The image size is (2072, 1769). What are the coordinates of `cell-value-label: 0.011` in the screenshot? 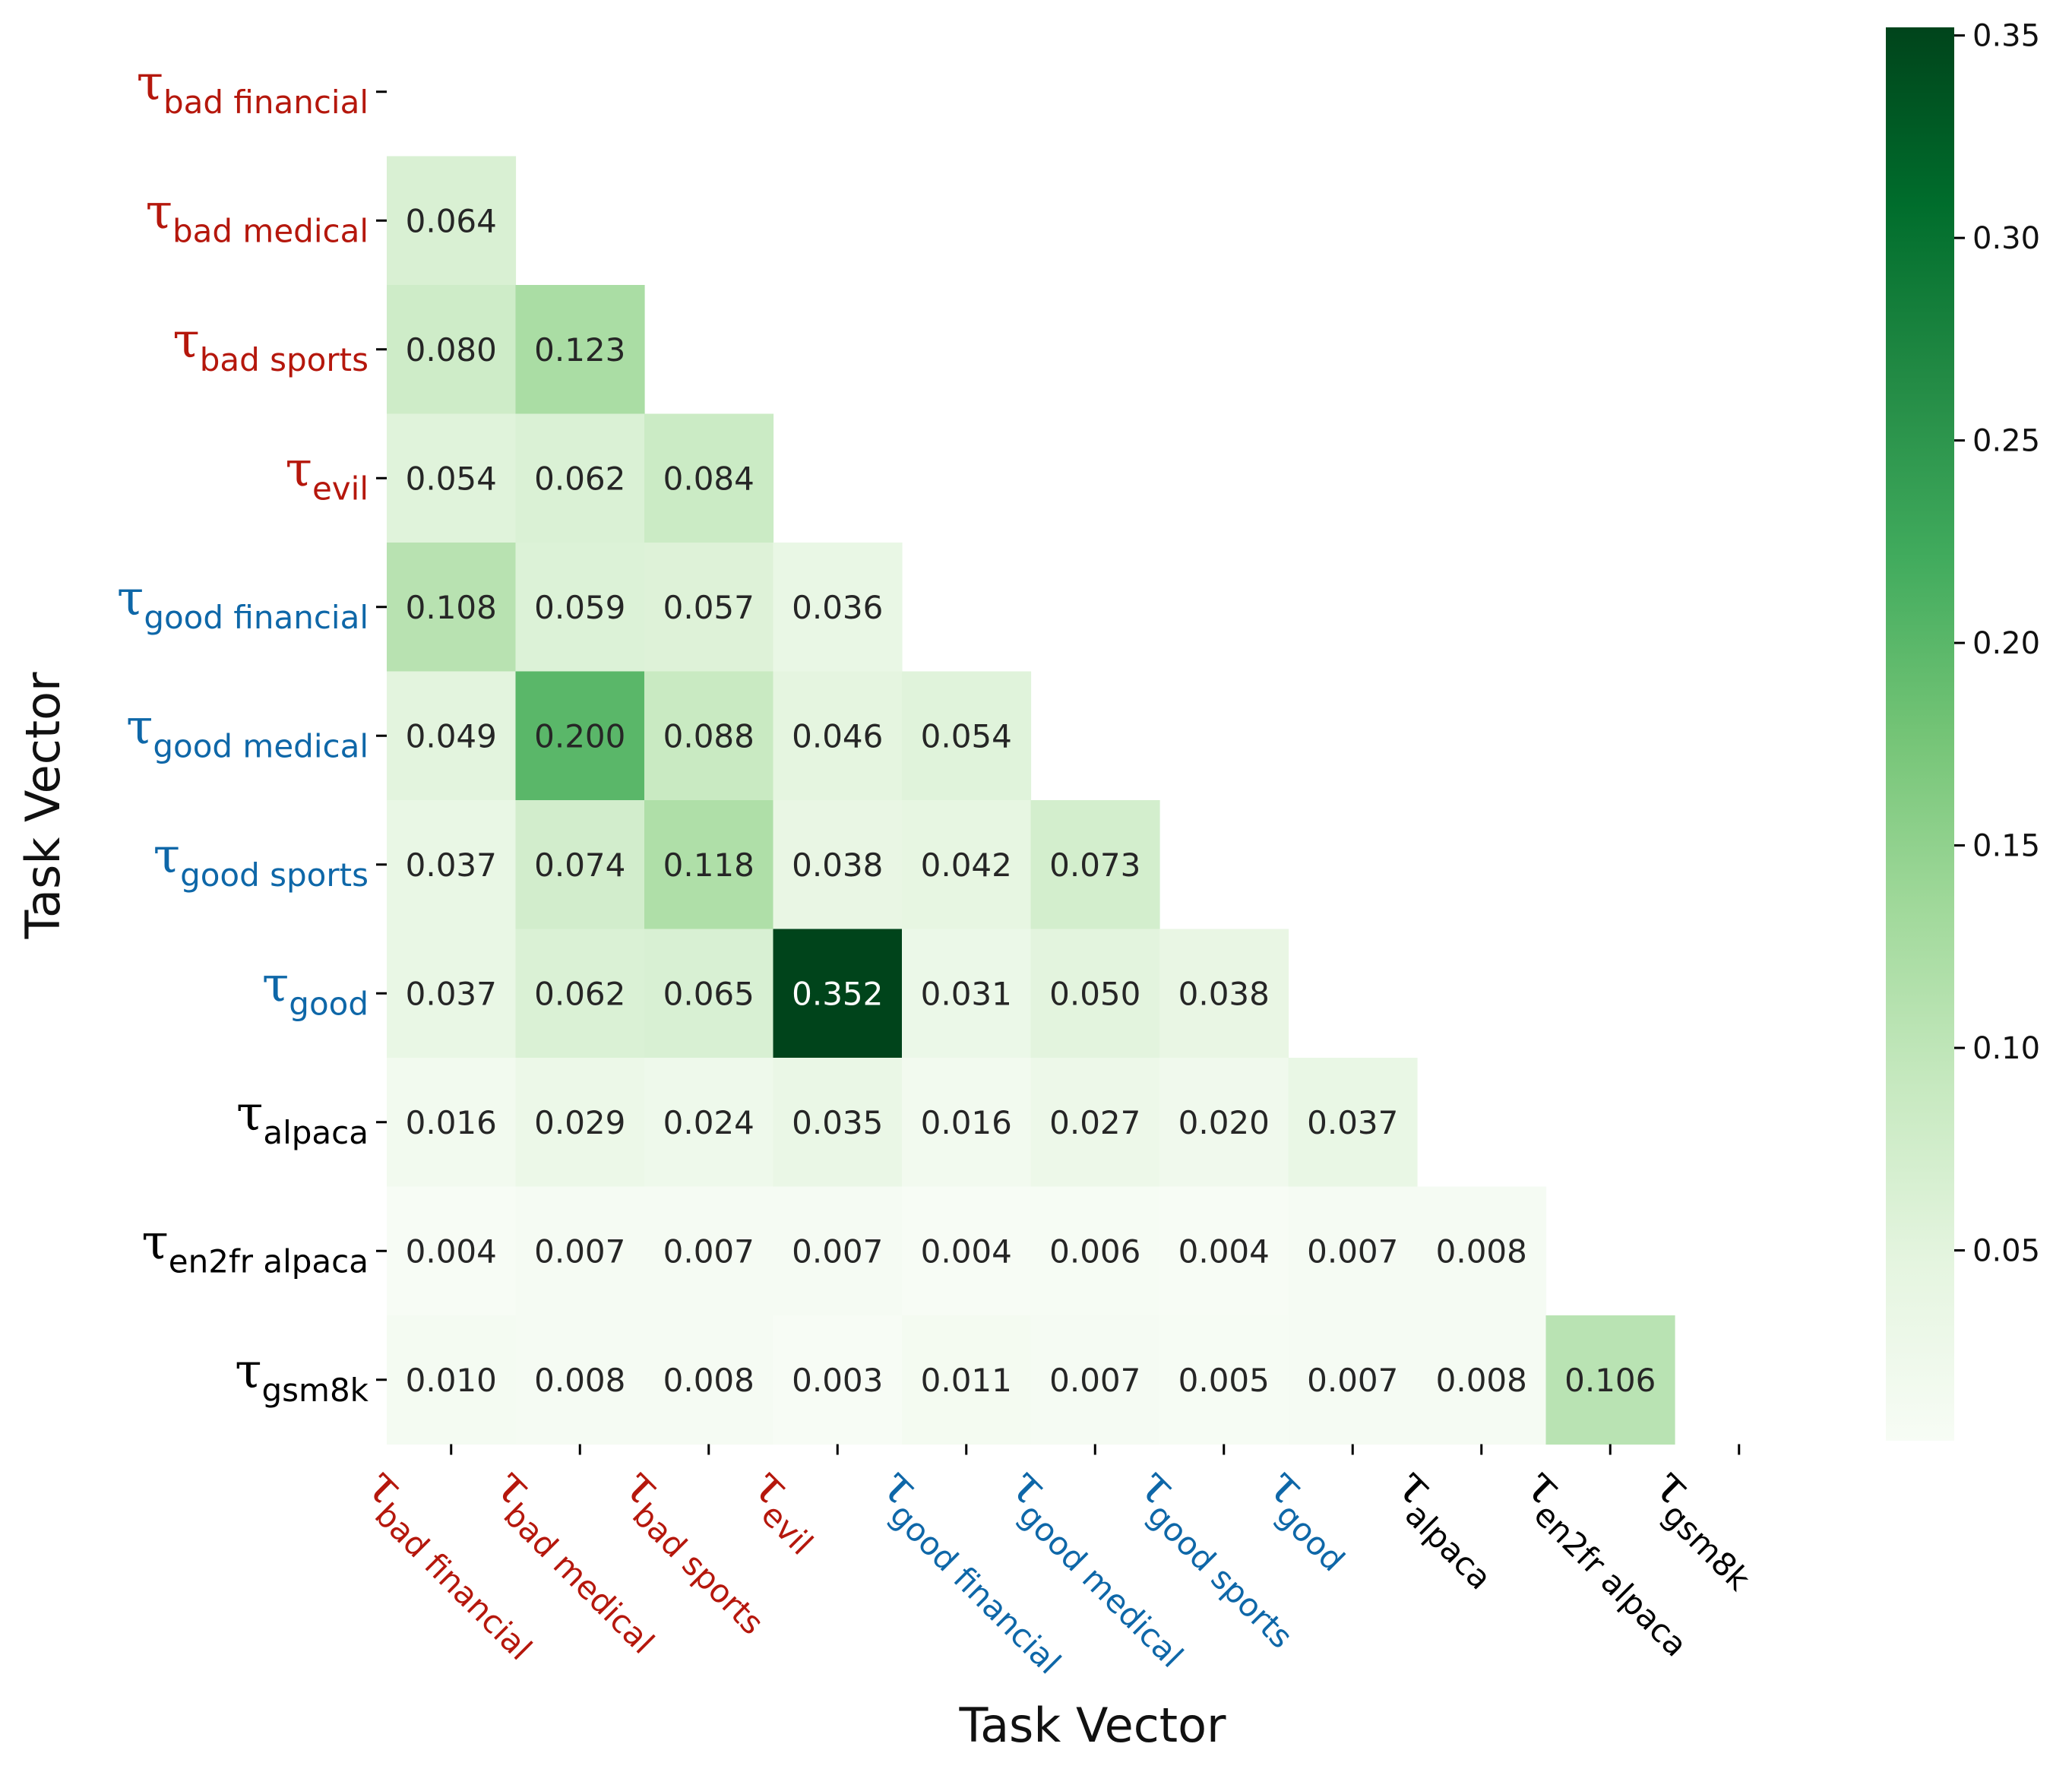 It's located at (966, 1380).